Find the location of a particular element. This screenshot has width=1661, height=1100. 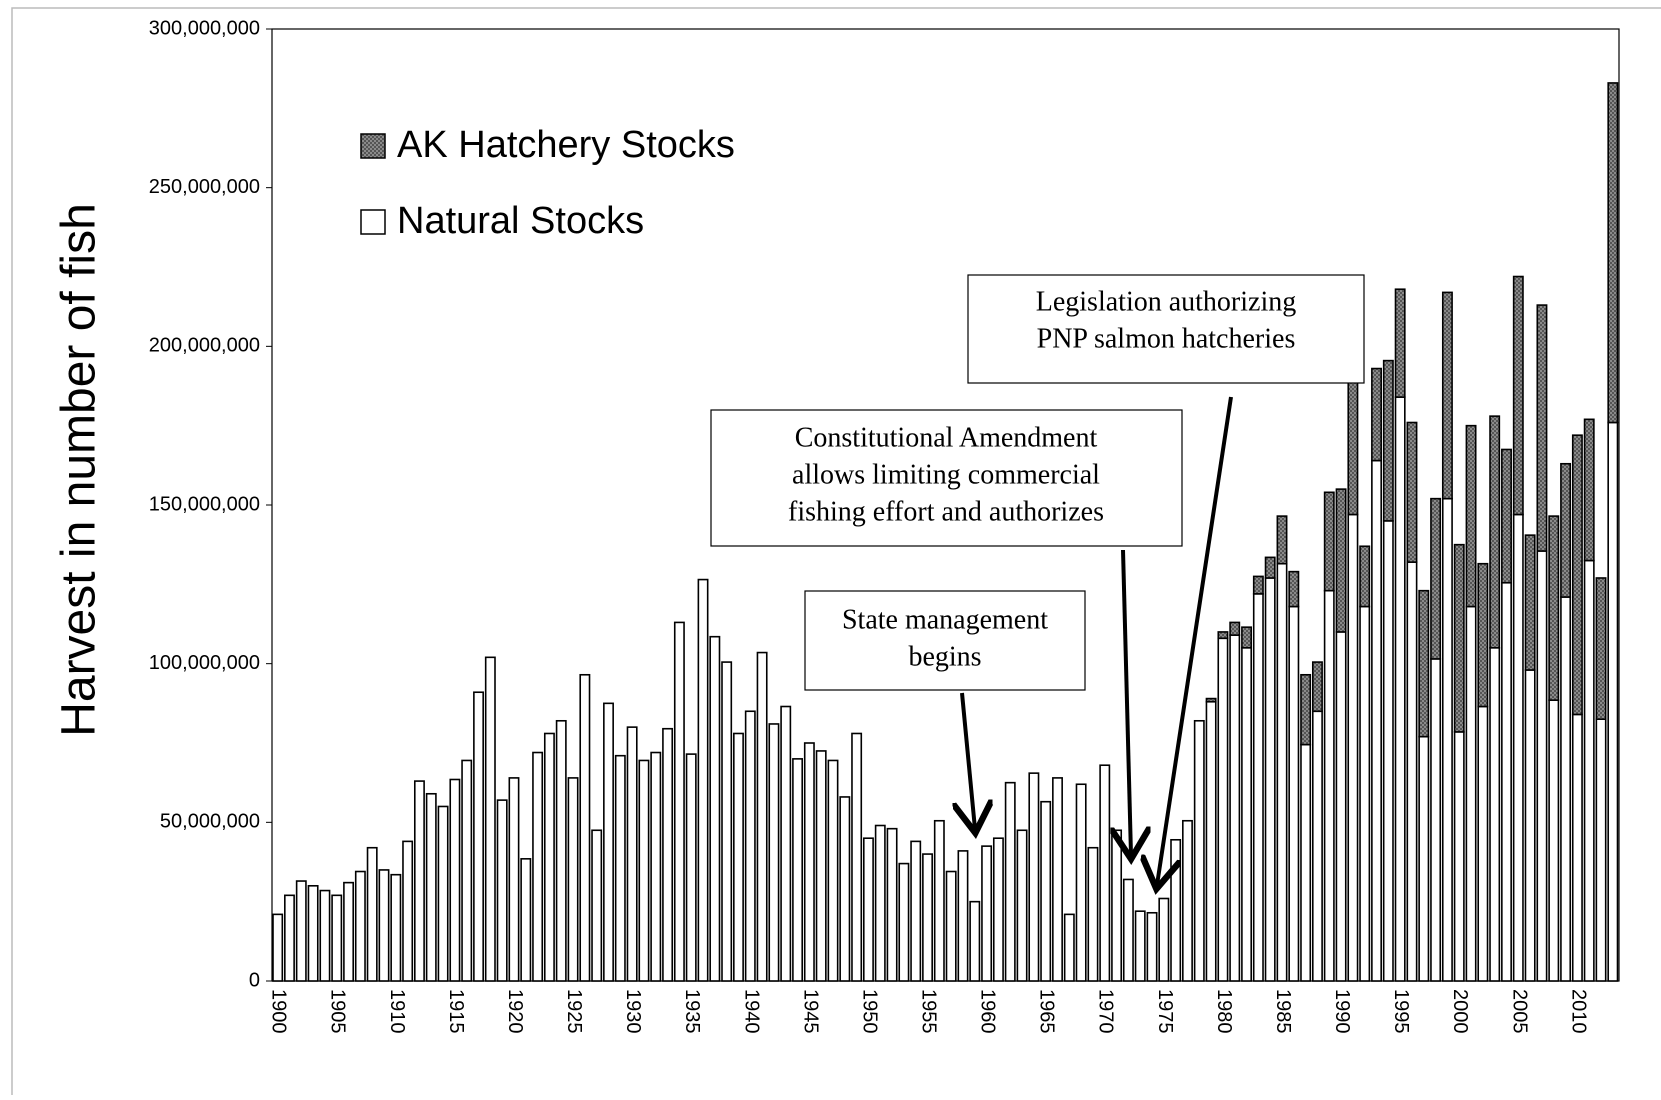

x-tick-label: 1965 is located at coordinates (1047, 1011).